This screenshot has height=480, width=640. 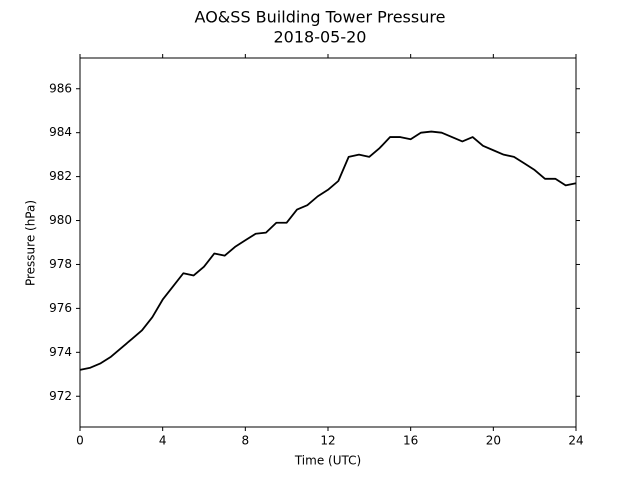 What do you see at coordinates (60, 132) in the screenshot?
I see `y-tick-label: 984` at bounding box center [60, 132].